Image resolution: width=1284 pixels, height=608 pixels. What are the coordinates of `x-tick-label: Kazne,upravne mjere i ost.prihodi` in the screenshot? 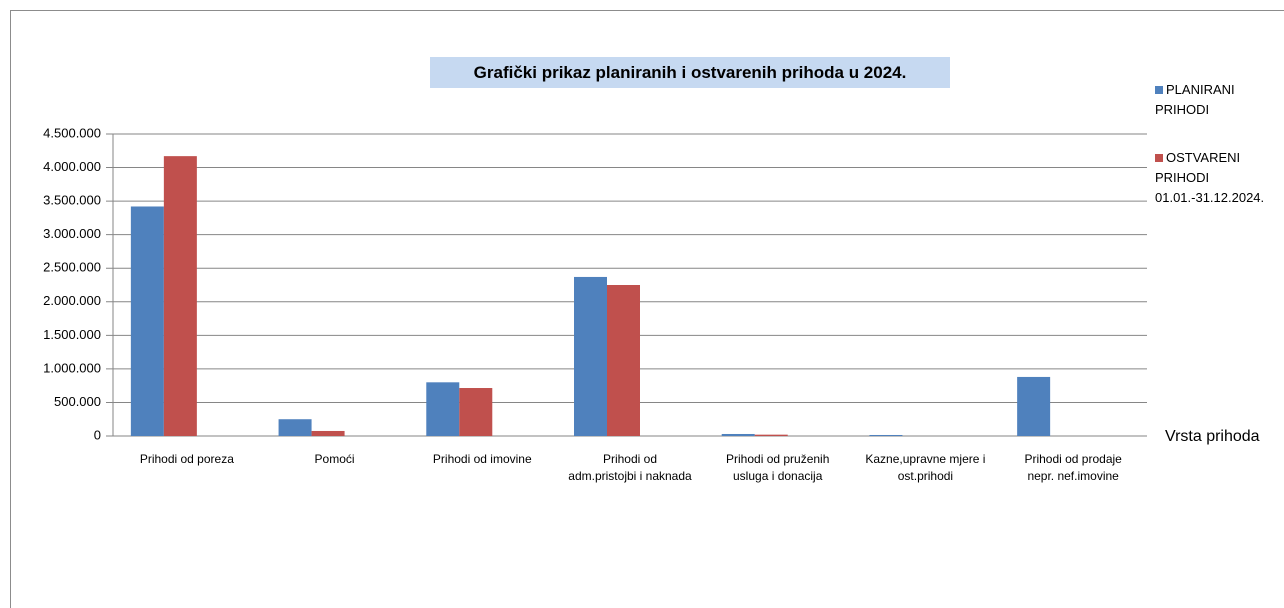 It's located at (925, 467).